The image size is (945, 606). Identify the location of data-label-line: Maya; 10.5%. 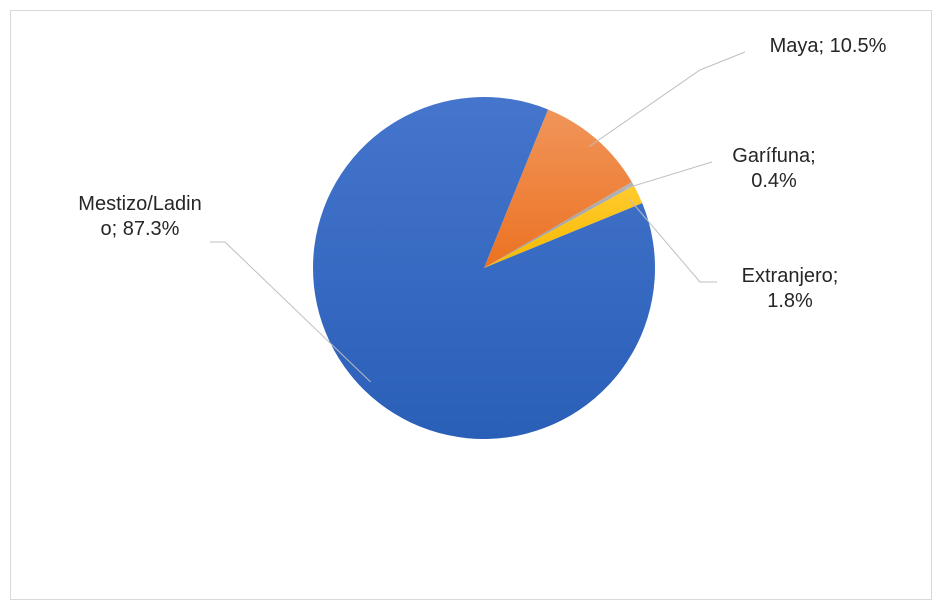
(828, 46).